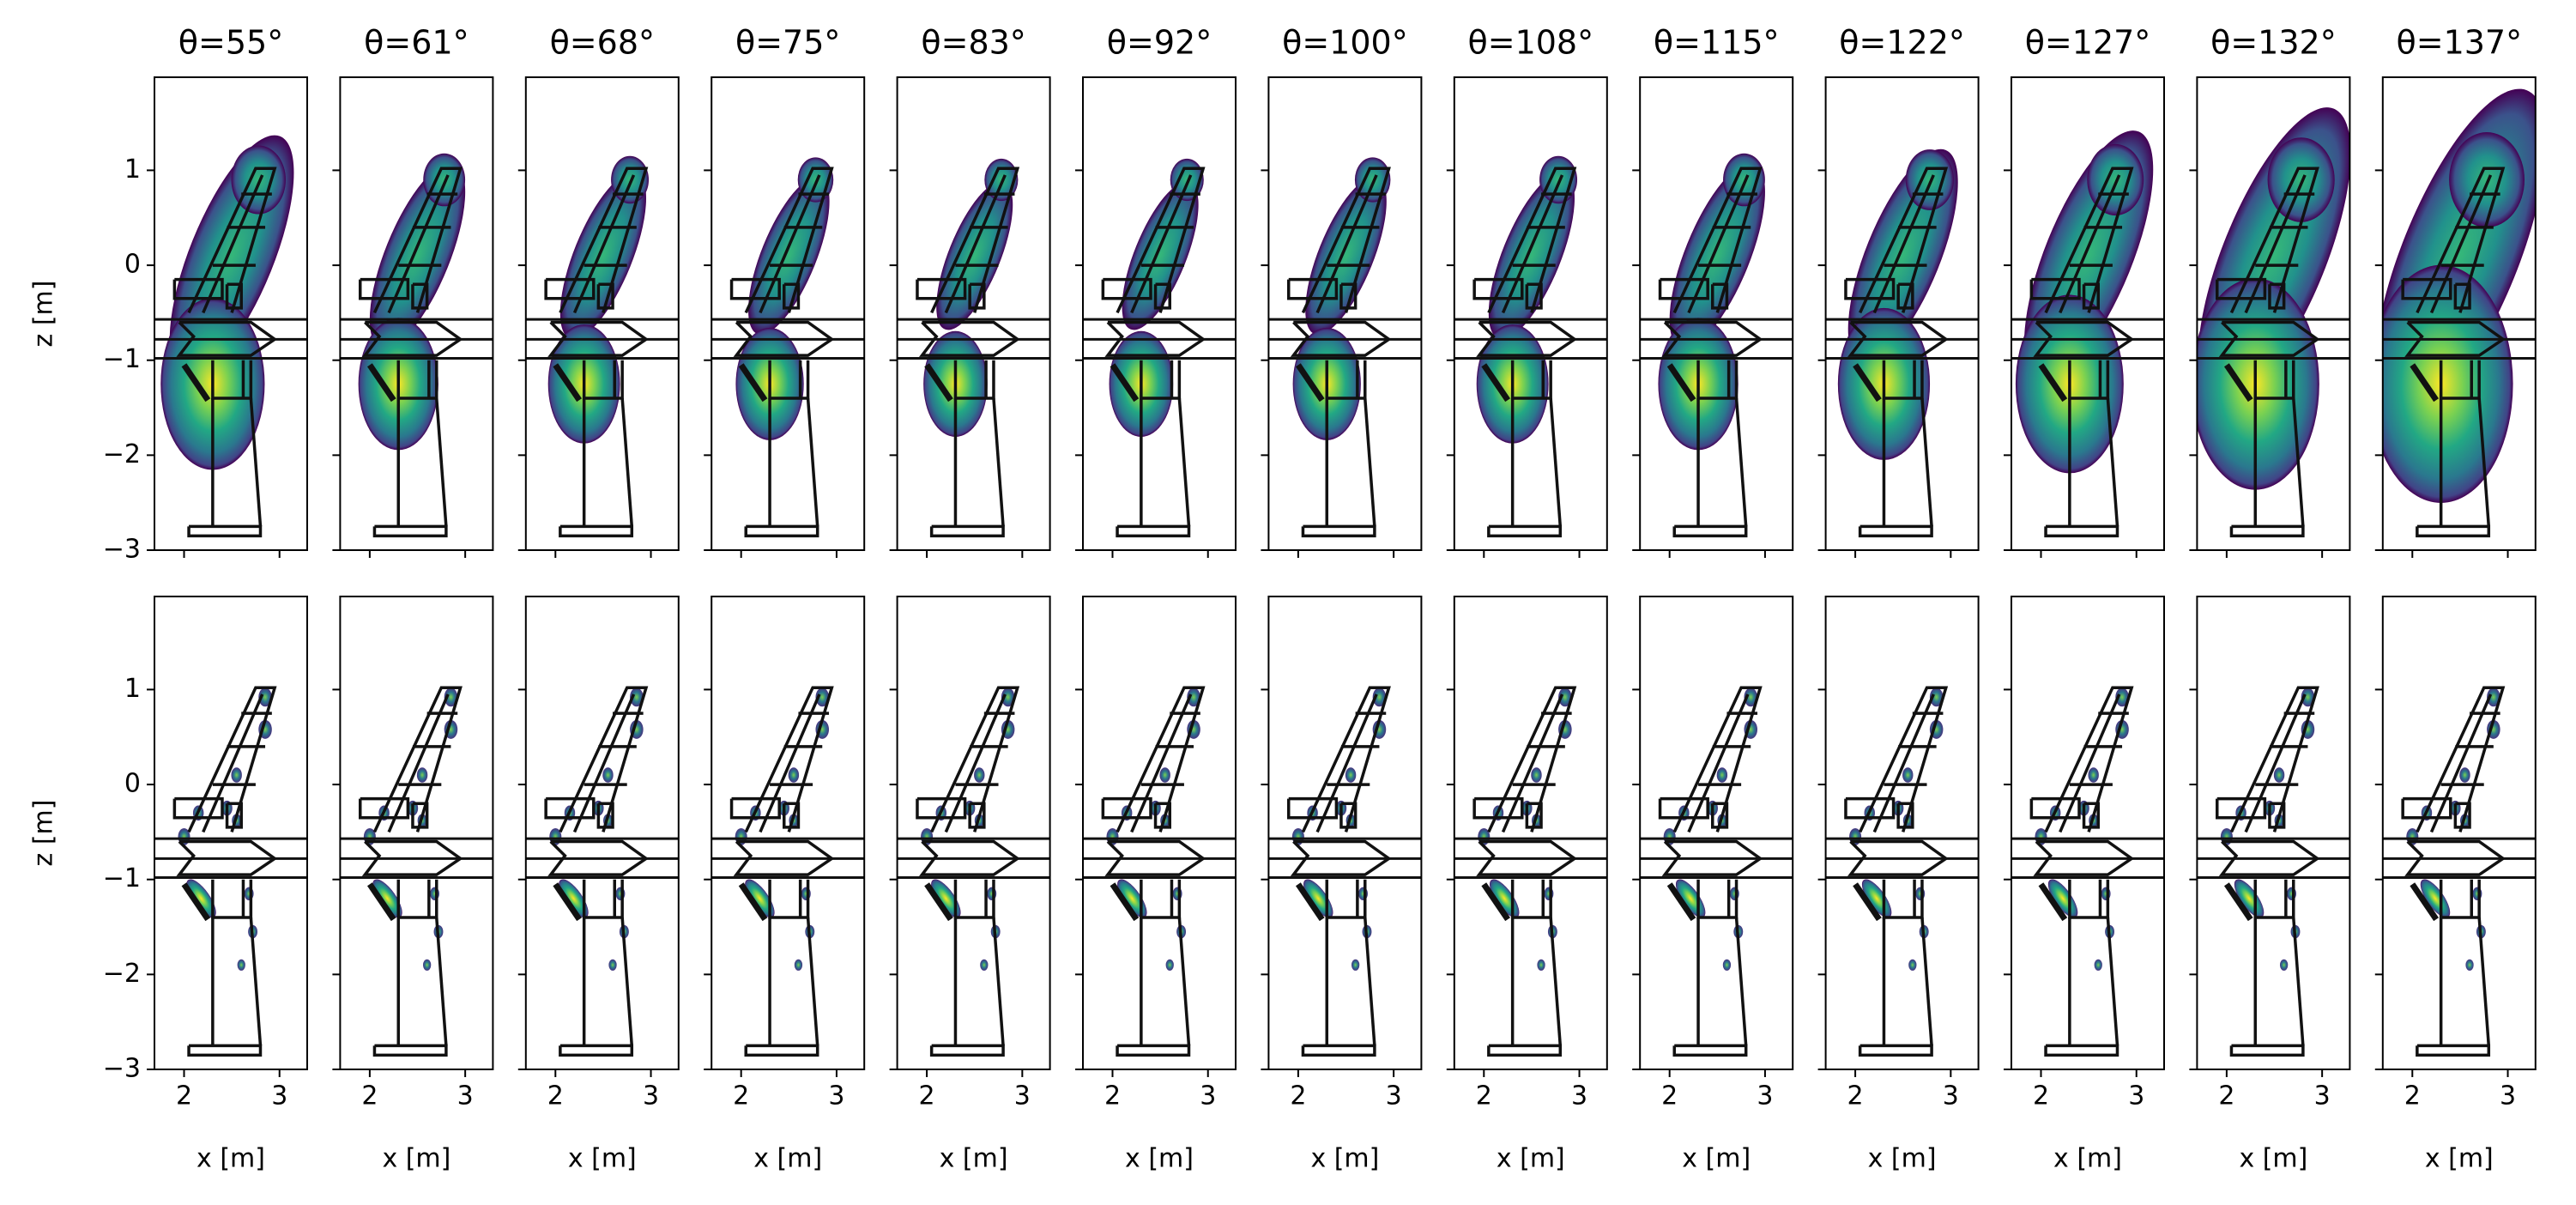  Describe the element at coordinates (1345, 43) in the screenshot. I see `panel-title: θ=100°` at that location.